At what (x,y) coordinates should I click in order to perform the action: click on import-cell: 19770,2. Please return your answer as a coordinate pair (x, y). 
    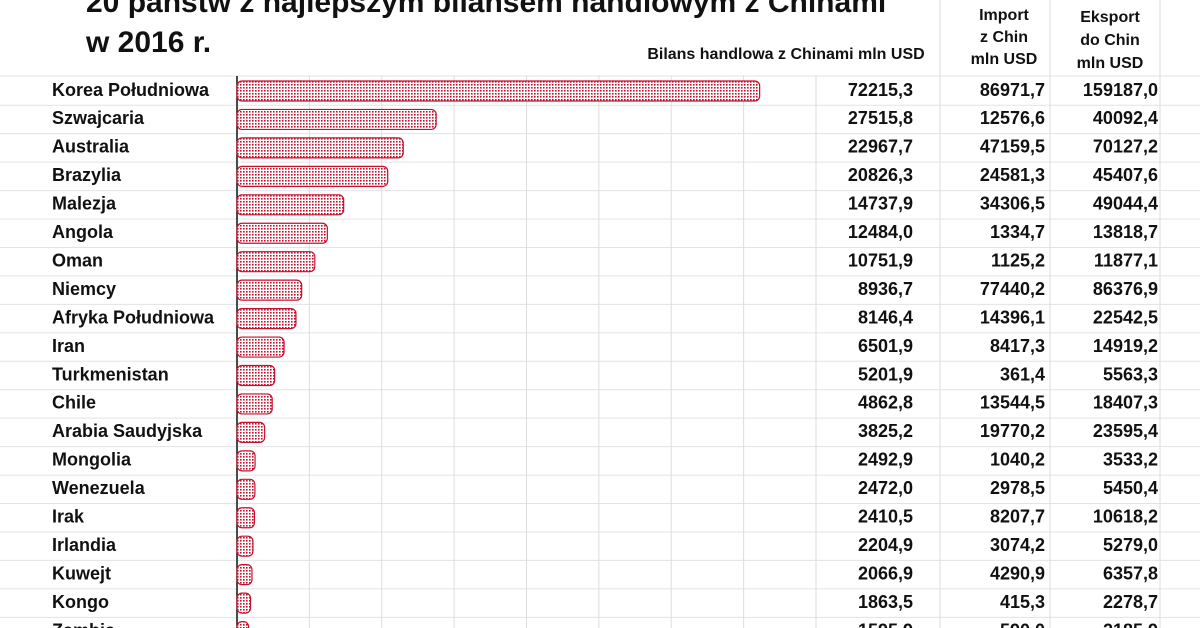
    Looking at the image, I should click on (1012, 431).